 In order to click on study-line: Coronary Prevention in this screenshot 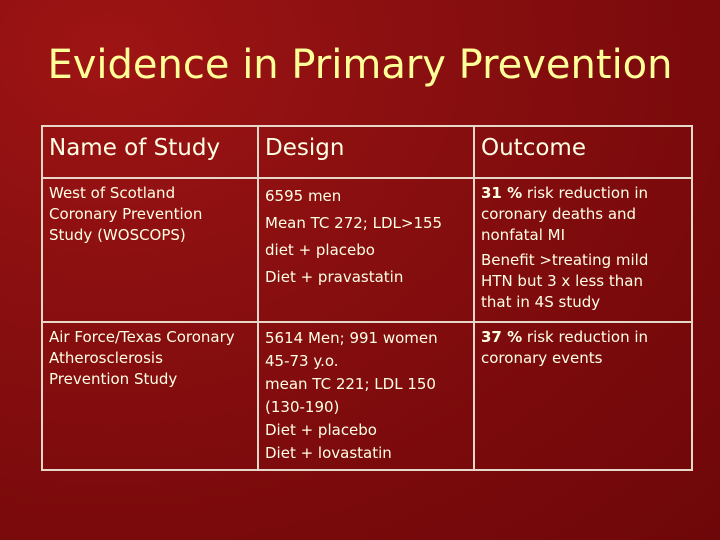, I will do `click(126, 214)`.